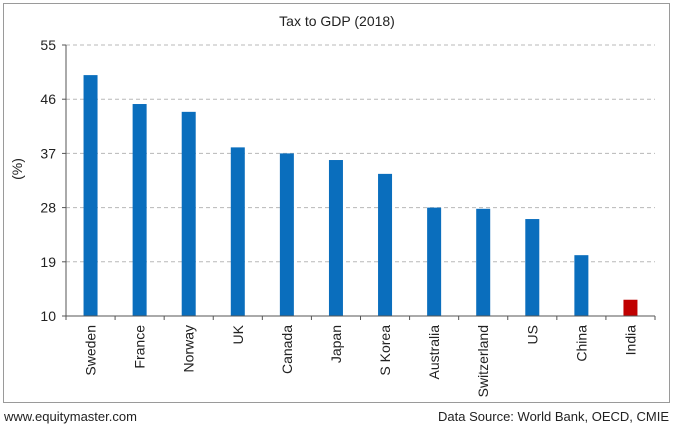 The image size is (675, 430). Describe the element at coordinates (335, 238) in the screenshot. I see `bar-japan` at that location.